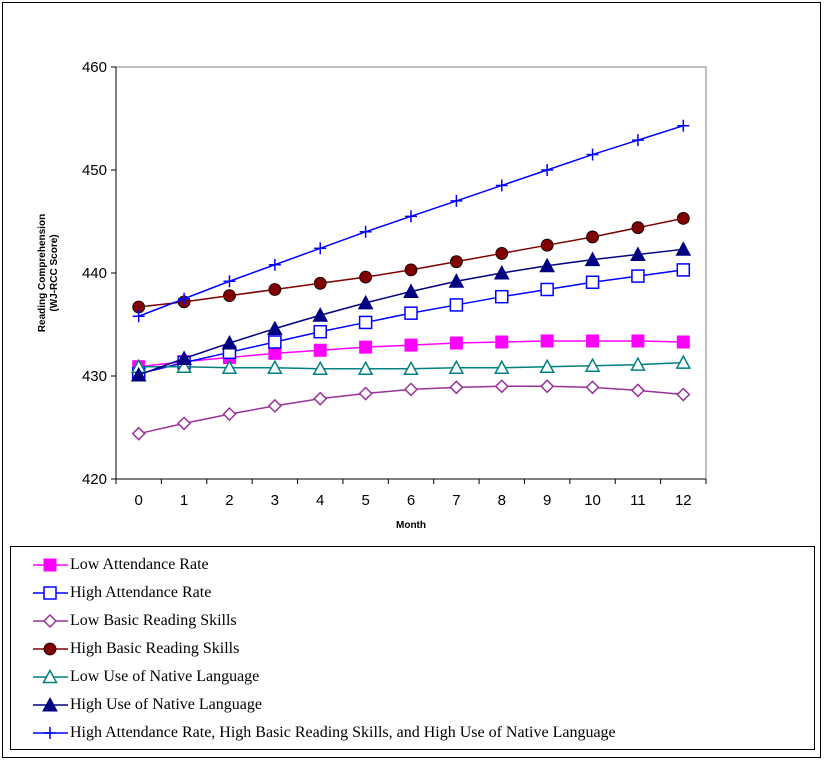 The width and height of the screenshot is (825, 762). Describe the element at coordinates (683, 500) in the screenshot. I see `x-tick-label: 12` at that location.